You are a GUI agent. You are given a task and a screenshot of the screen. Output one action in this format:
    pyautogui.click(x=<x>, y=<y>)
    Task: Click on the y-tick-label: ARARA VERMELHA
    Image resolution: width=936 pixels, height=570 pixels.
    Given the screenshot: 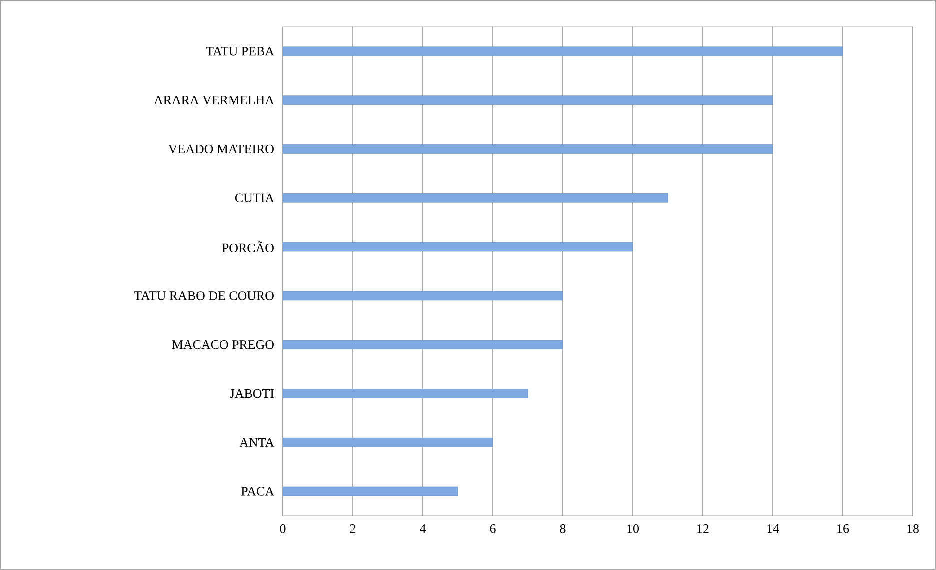 What is the action you would take?
    pyautogui.click(x=214, y=100)
    